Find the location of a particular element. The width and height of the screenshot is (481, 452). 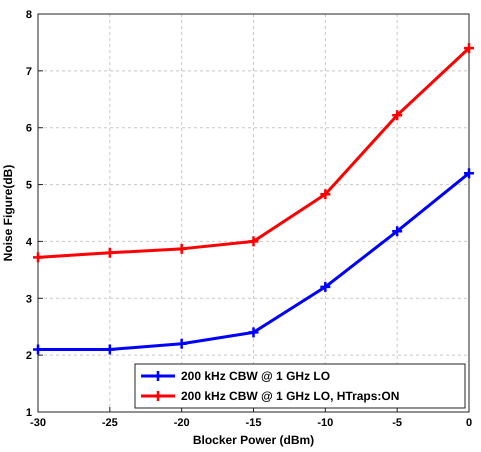

y-tick-label: 6 is located at coordinates (29, 128).